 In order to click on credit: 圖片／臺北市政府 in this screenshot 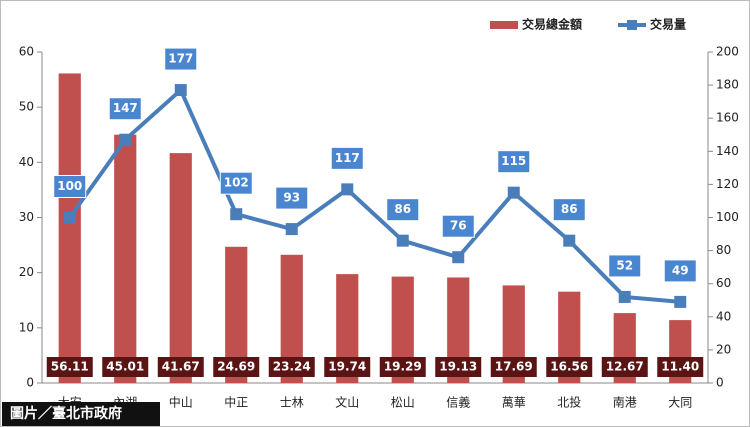, I will do `click(66, 413)`.